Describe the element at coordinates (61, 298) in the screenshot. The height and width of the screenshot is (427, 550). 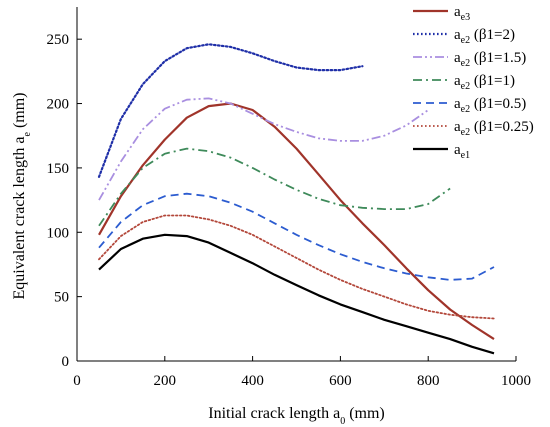
I see `y-tick-label-1: 50` at that location.